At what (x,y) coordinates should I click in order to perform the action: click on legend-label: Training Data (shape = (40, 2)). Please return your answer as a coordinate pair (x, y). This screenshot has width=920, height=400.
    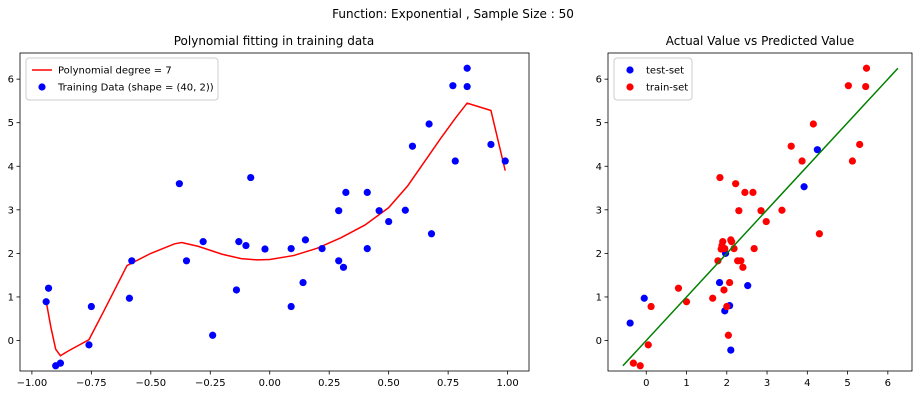
    Looking at the image, I should click on (135, 88).